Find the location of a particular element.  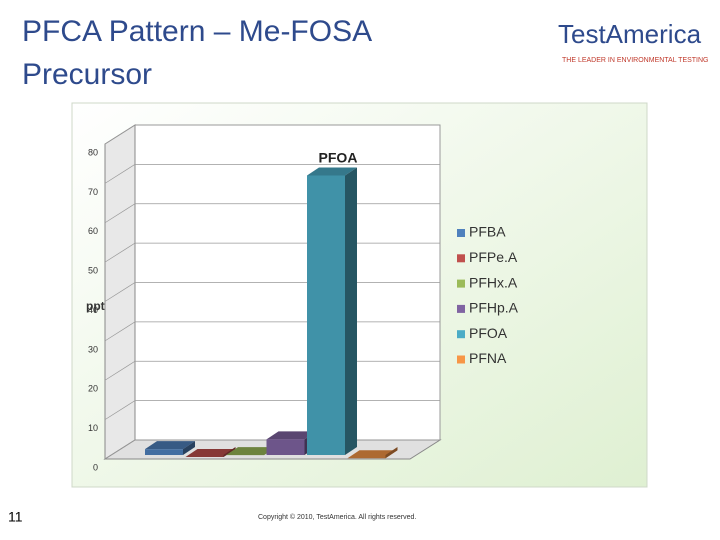

logo: TestAmerica is located at coordinates (630, 34).